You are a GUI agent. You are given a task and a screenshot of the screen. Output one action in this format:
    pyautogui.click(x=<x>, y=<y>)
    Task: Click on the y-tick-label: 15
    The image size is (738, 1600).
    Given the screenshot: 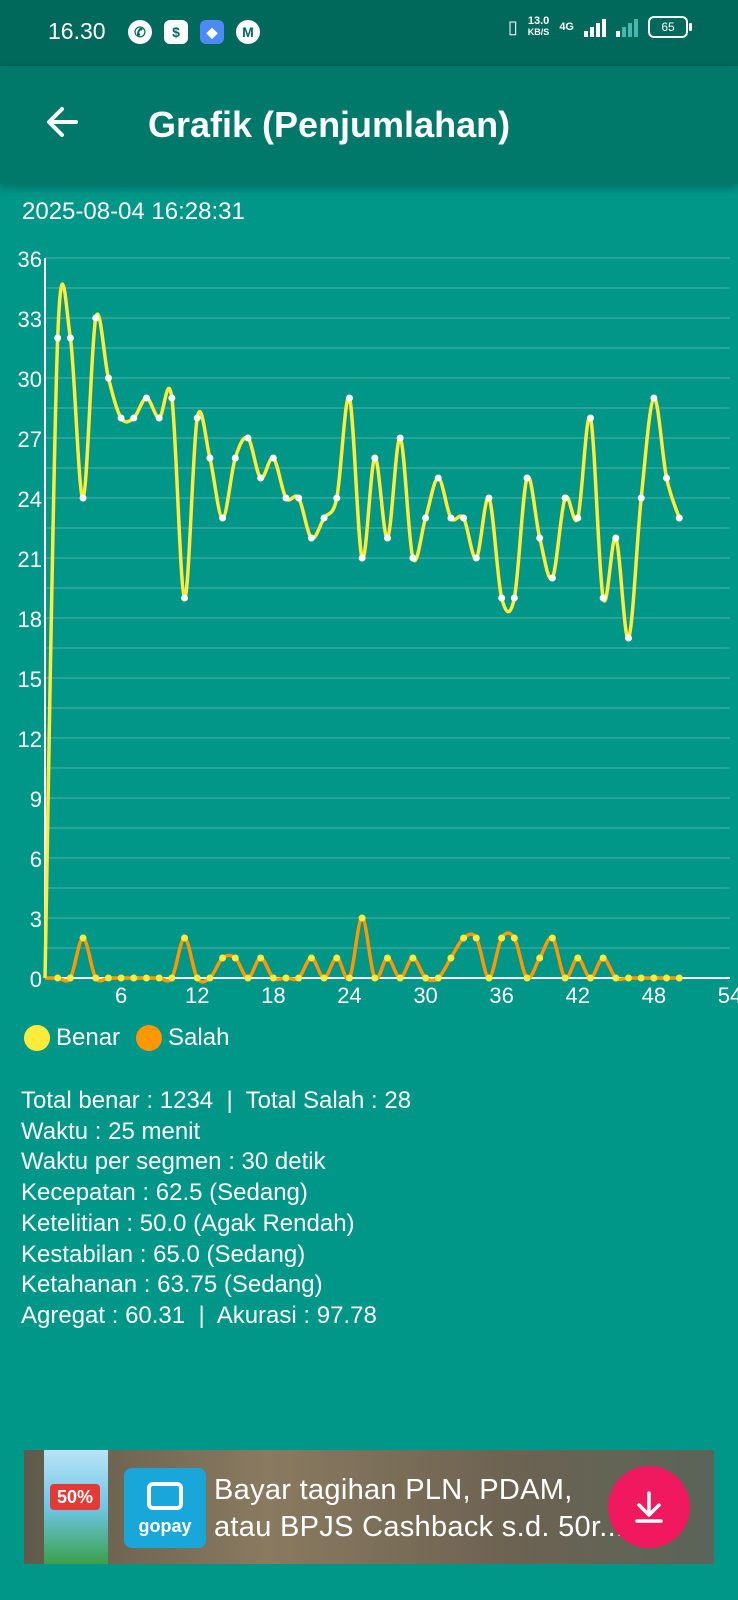 What is the action you would take?
    pyautogui.click(x=30, y=679)
    